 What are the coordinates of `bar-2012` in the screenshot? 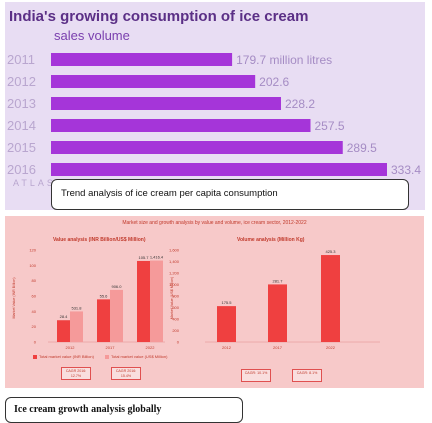 It's located at (153, 81).